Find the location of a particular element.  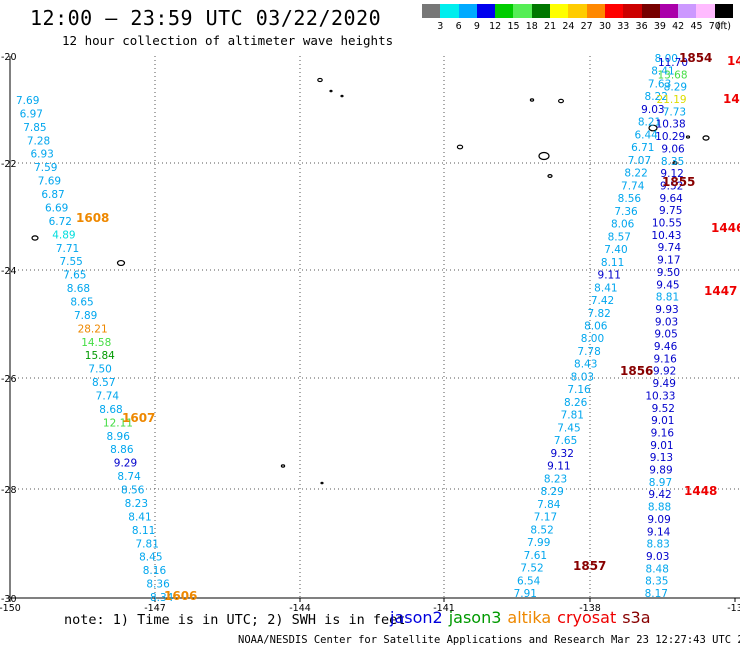

wave-height-label: 8.34 is located at coordinates (162, 598).